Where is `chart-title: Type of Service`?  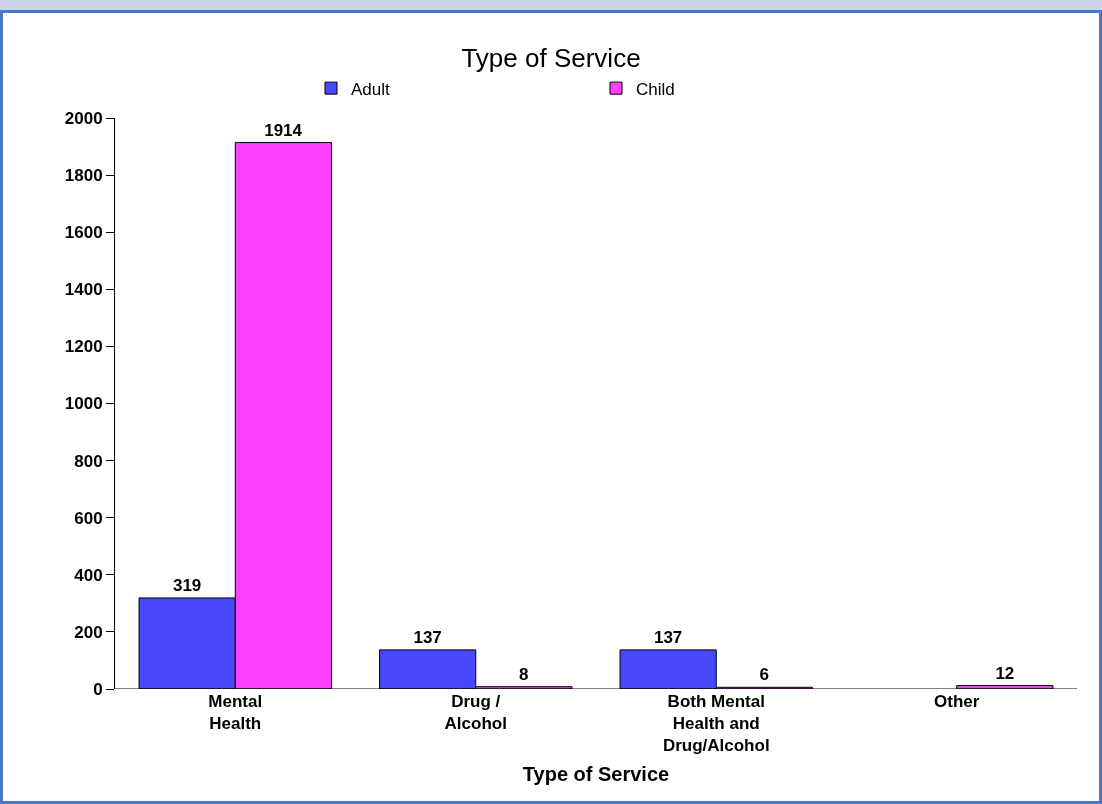 chart-title: Type of Service is located at coordinates (551, 57).